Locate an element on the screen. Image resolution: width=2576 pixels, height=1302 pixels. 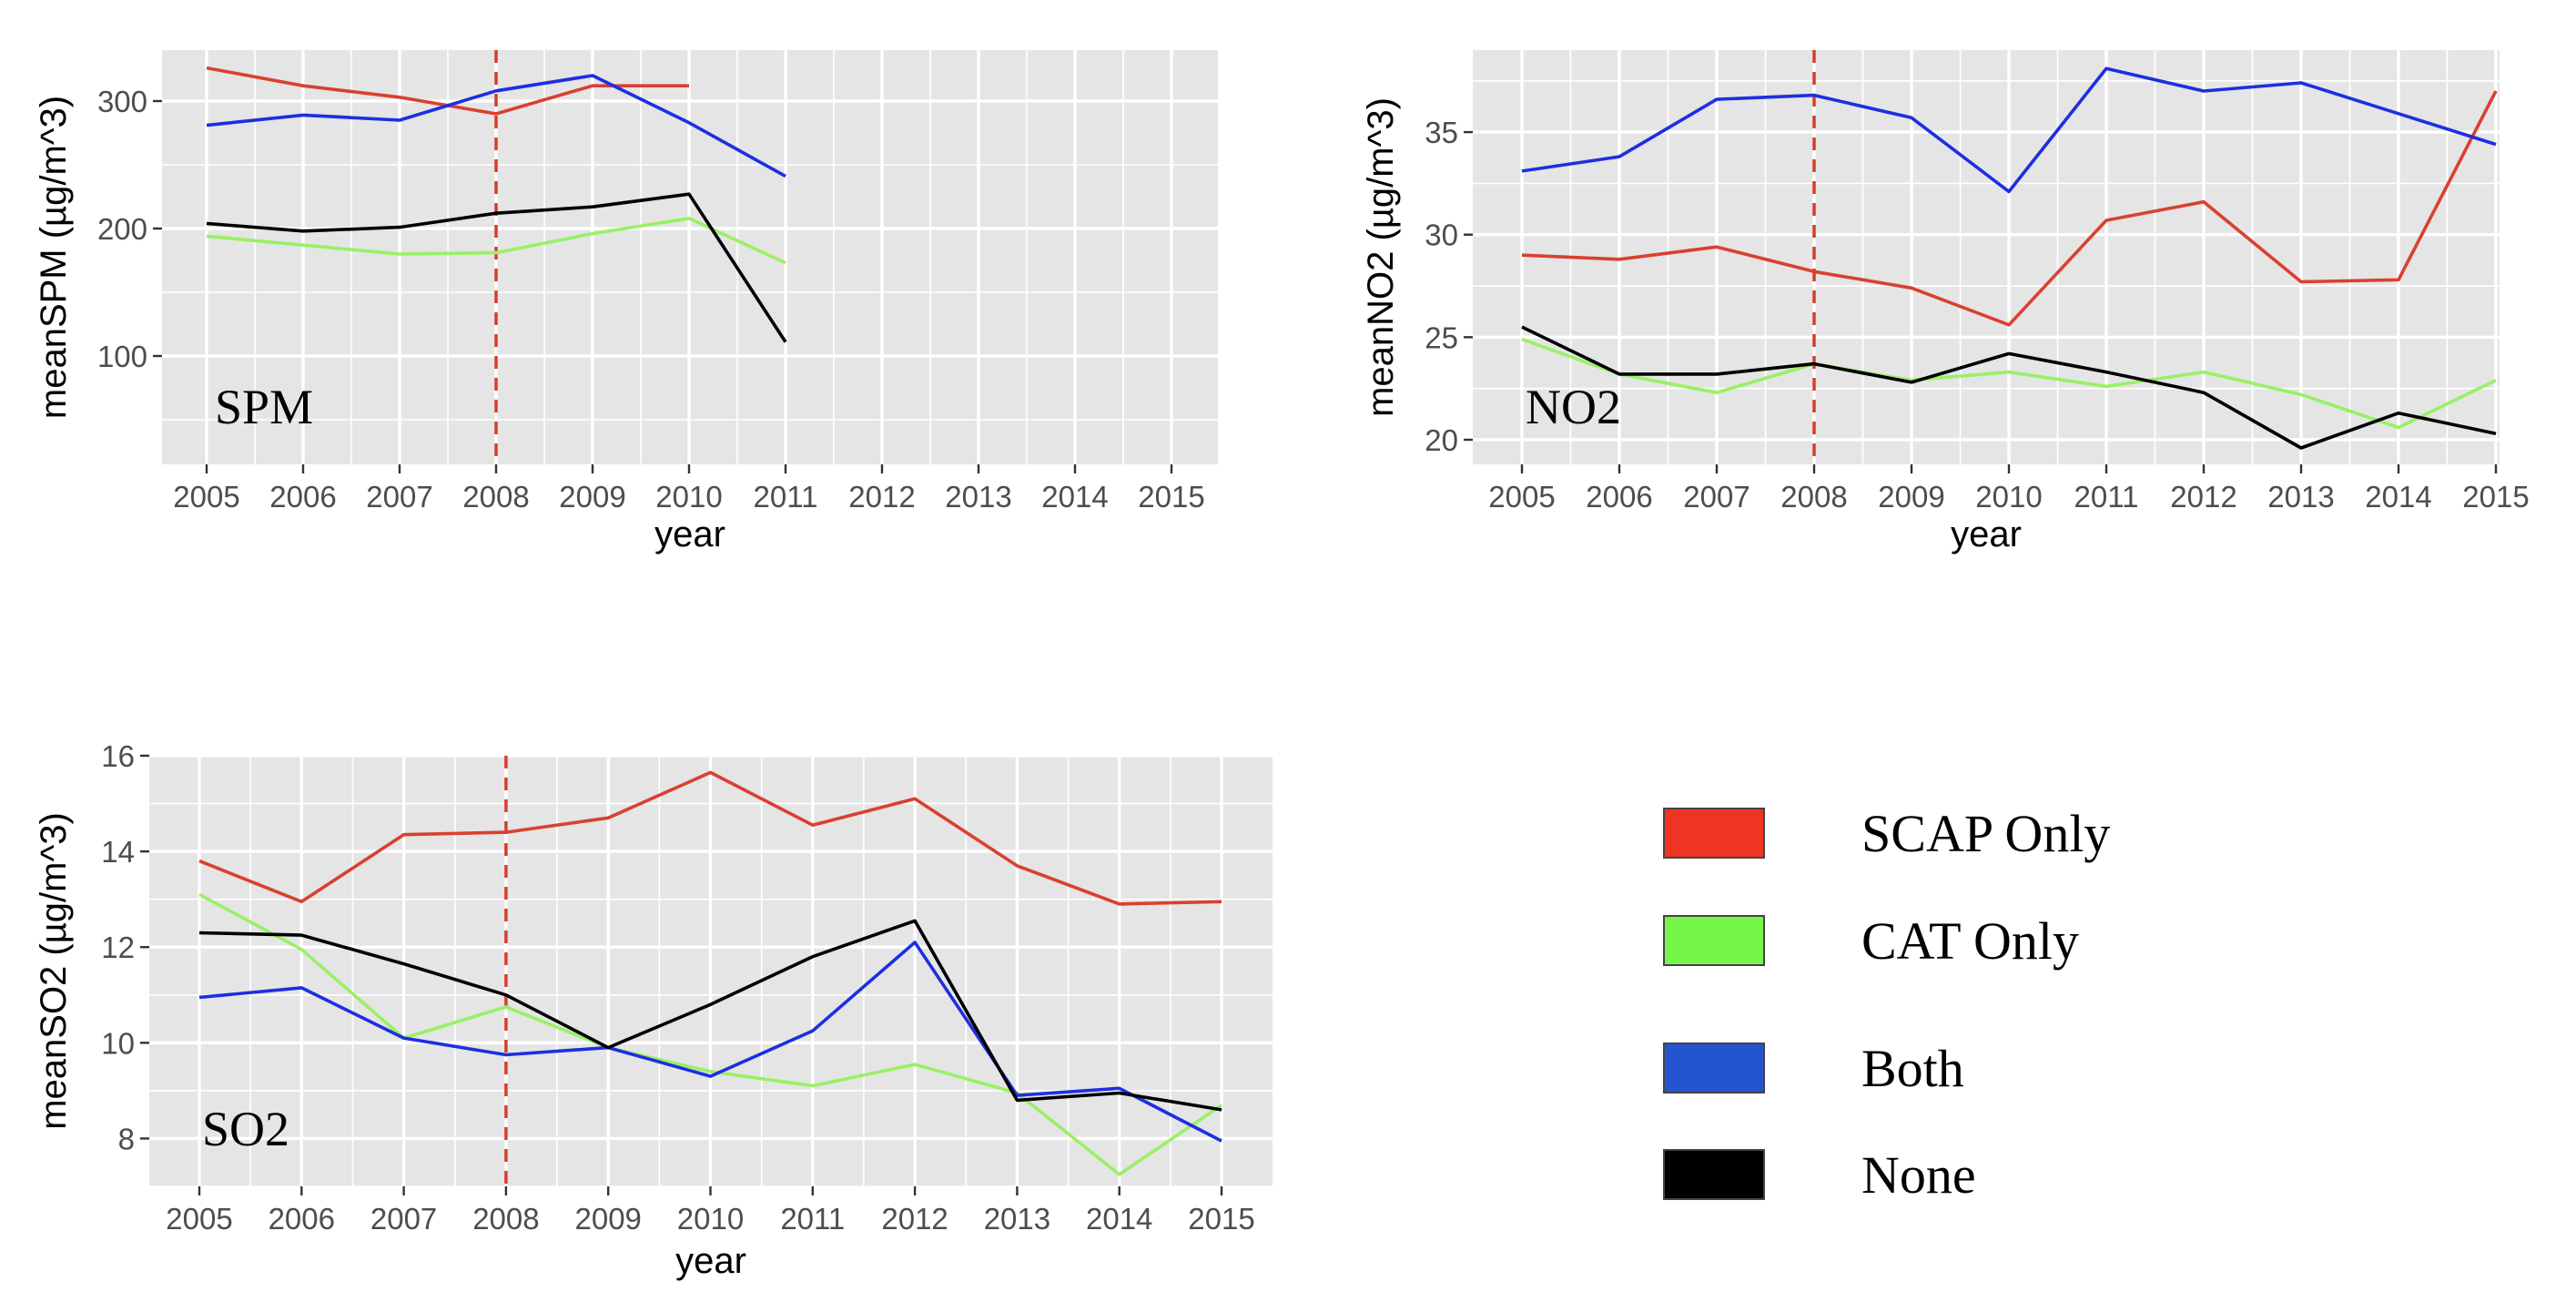
legend-swatch-both is located at coordinates (1714, 1068).